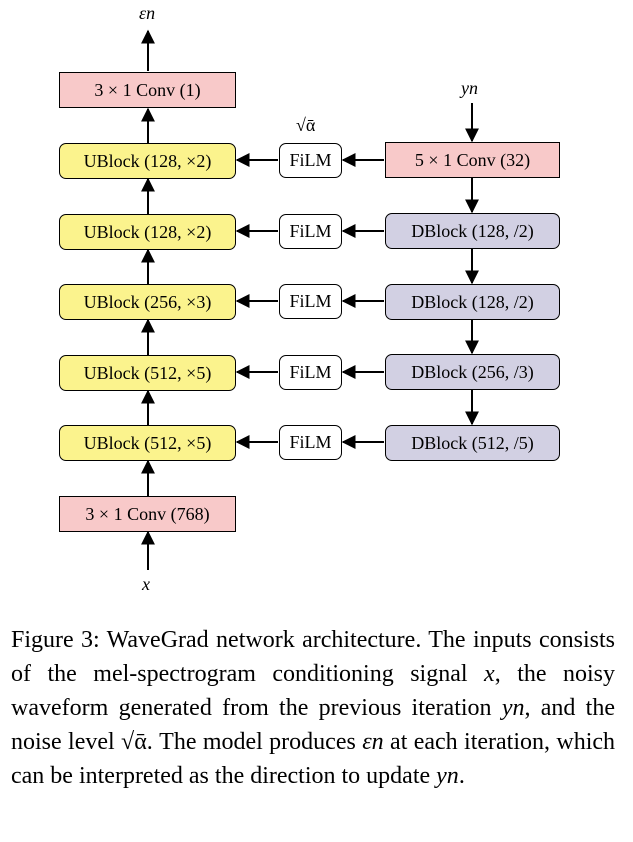 This screenshot has width=633, height=842. What do you see at coordinates (461, 776) in the screenshot?
I see `caption-part6: .` at bounding box center [461, 776].